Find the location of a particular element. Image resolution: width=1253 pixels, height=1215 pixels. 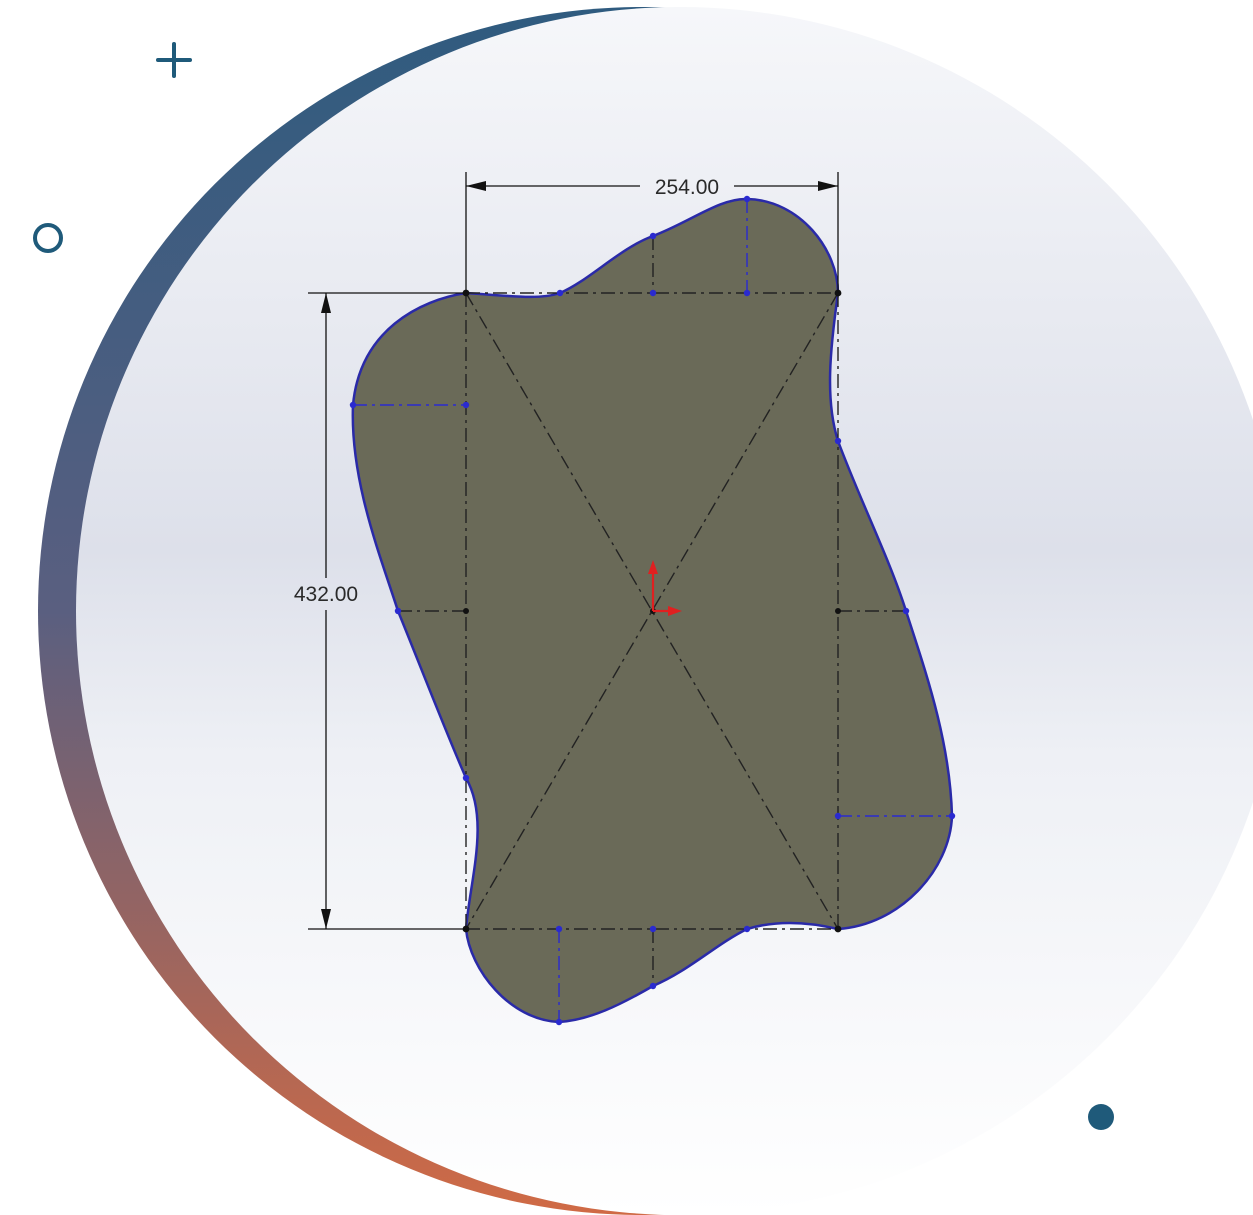

circle-outline-icon is located at coordinates (48, 238).